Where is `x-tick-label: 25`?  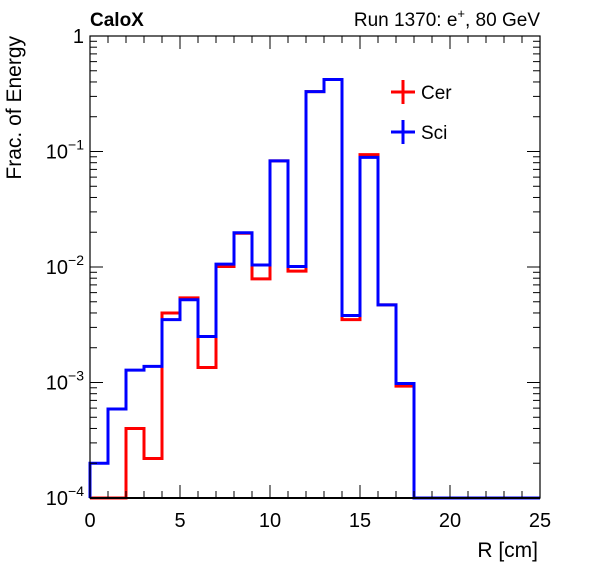 x-tick-label: 25 is located at coordinates (540, 521).